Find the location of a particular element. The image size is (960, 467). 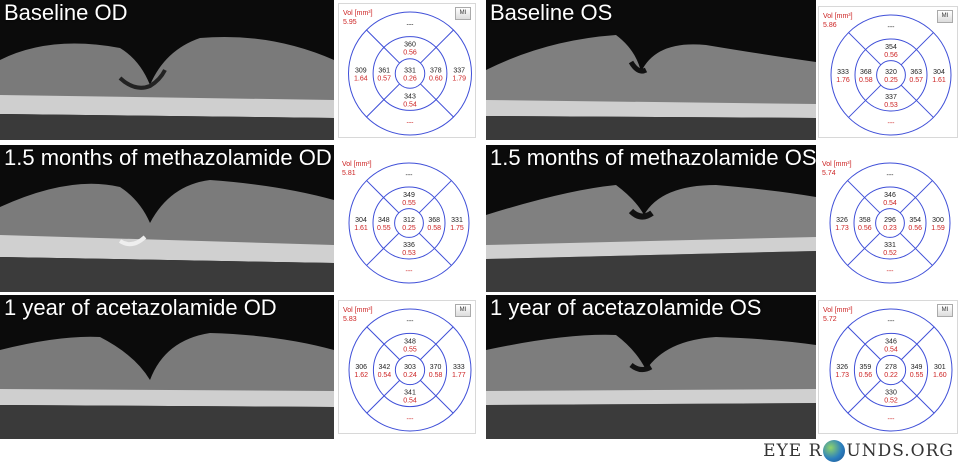

sector-center-volume: 0.26 is located at coordinates (410, 79).